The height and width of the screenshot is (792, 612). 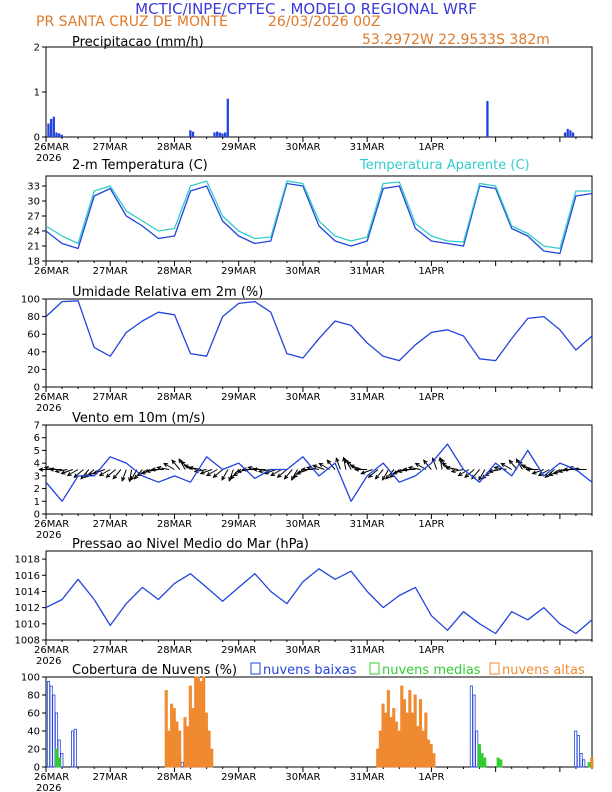 What do you see at coordinates (33, 352) in the screenshot?
I see `rh-ytick-label: 40` at bounding box center [33, 352].